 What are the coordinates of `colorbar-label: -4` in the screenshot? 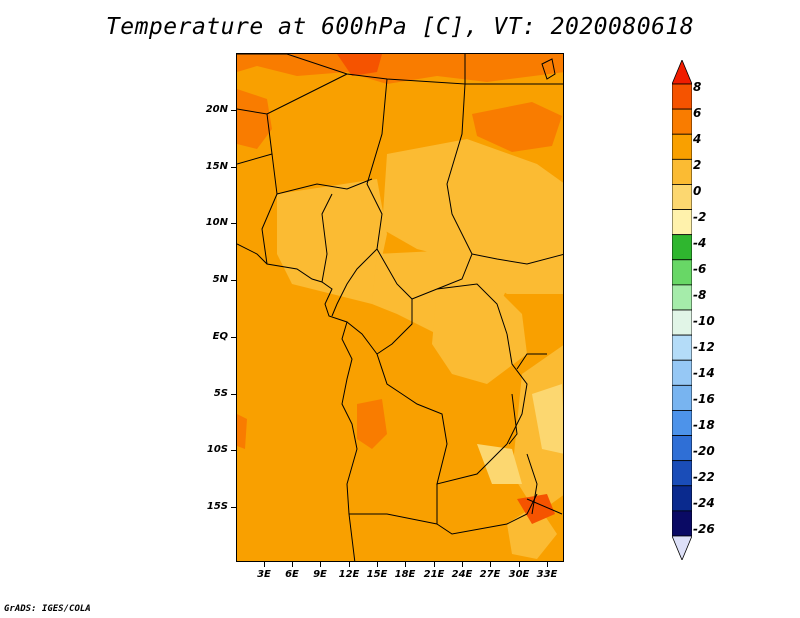 It's located at (700, 243).